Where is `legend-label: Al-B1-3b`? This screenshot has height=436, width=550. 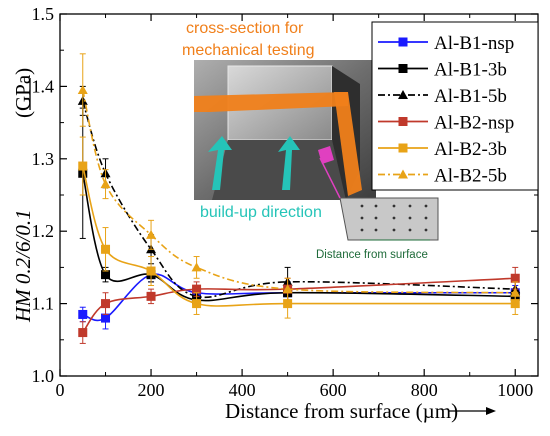
legend-label: Al-B1-3b is located at coordinates (470, 70).